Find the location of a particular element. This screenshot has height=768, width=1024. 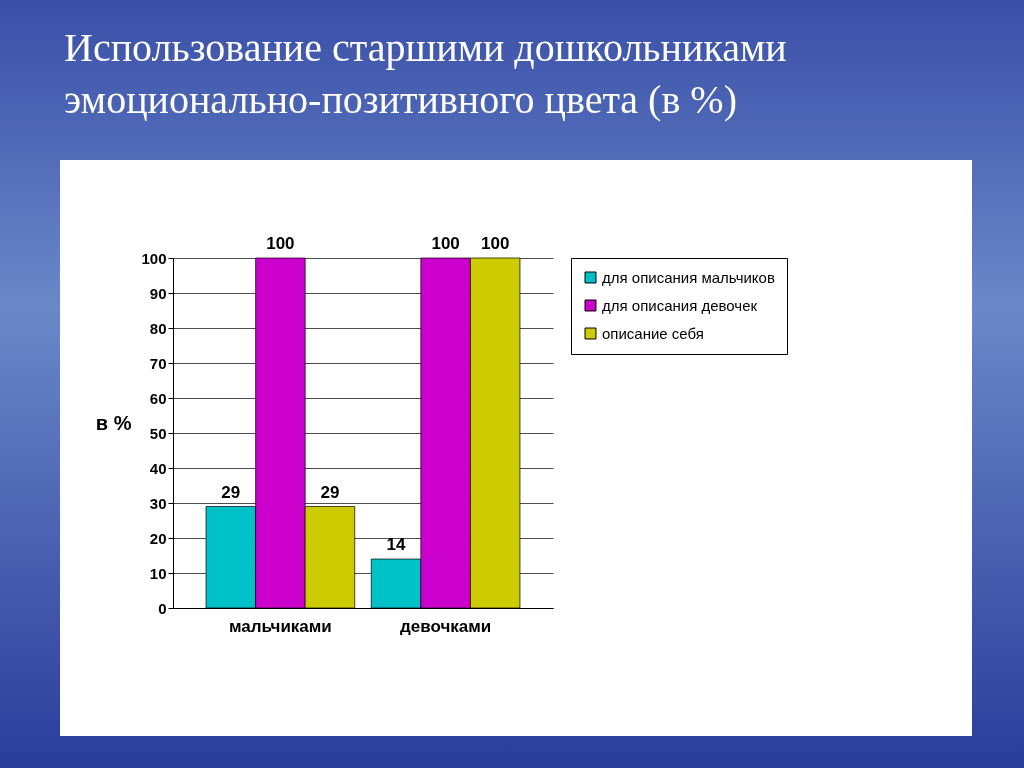

y-tick-label: 30 is located at coordinates (158, 503).